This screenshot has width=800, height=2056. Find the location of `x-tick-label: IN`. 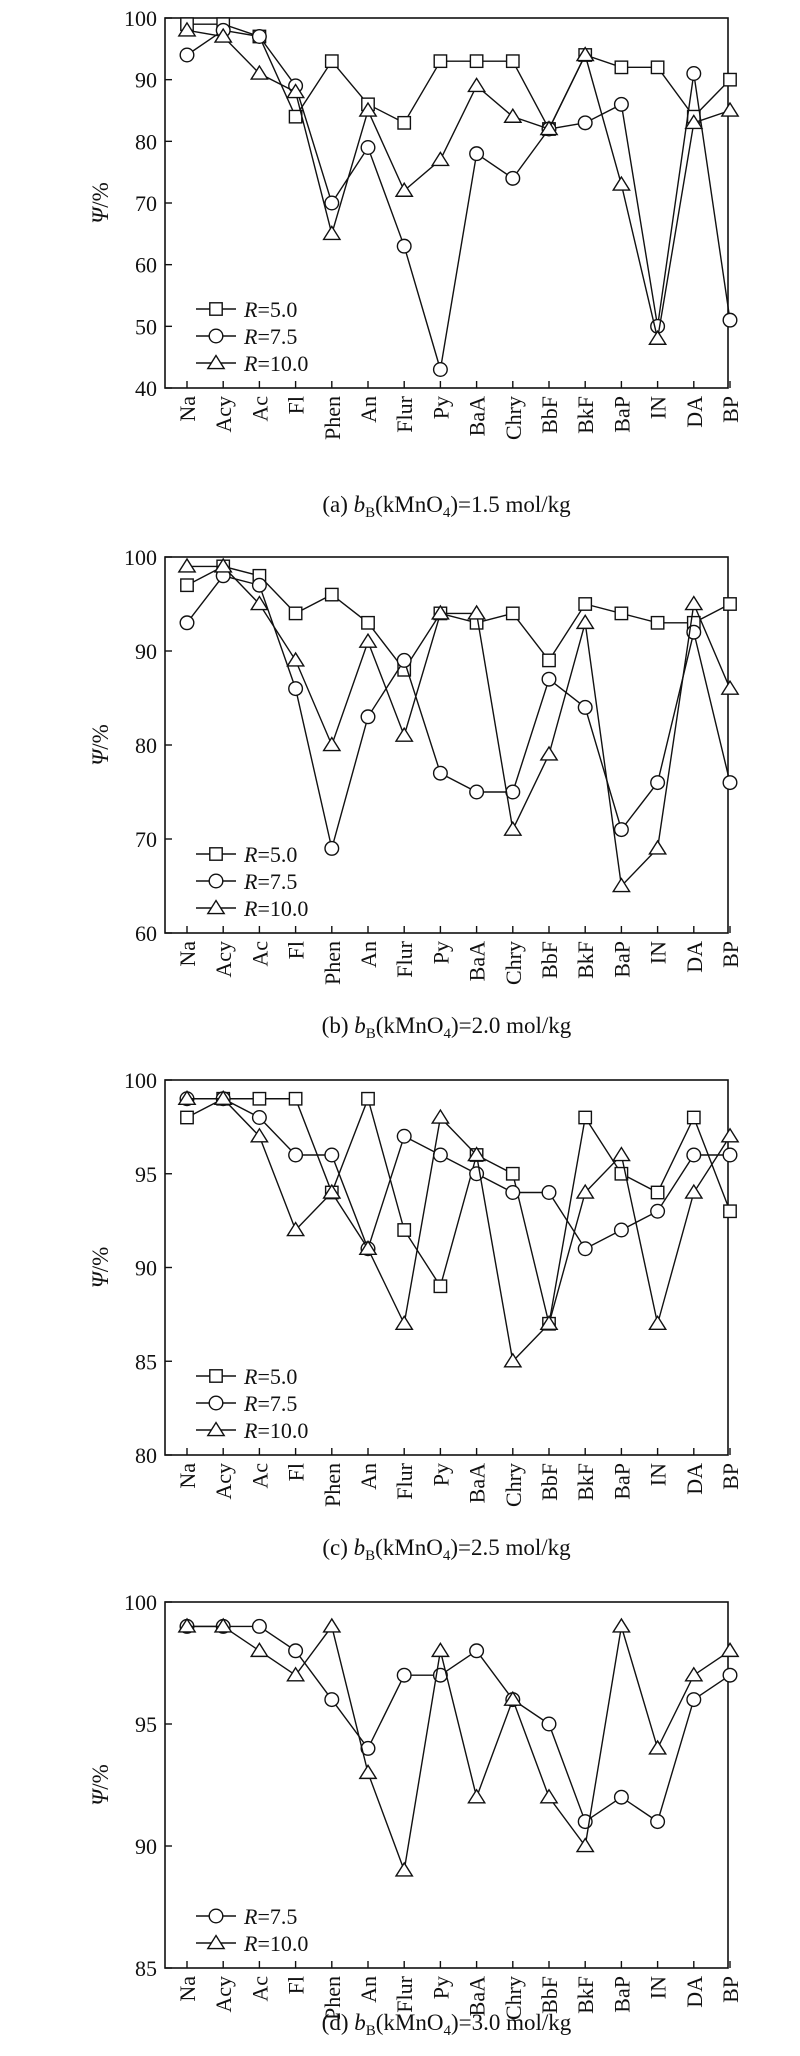

x-tick-label: IN is located at coordinates (658, 1987).